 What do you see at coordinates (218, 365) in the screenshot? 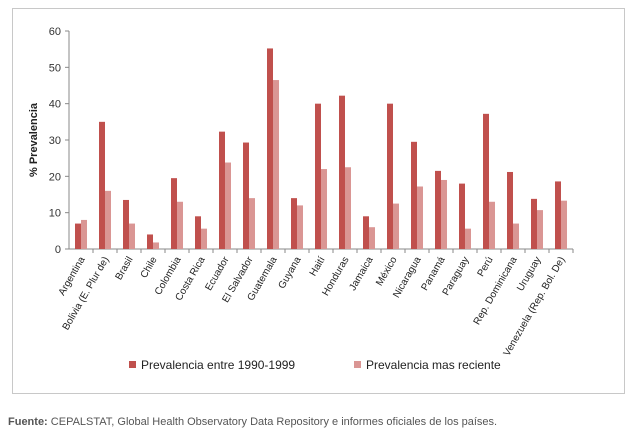
I see `legend-label: Prevalencia entre 1990-1999` at bounding box center [218, 365].